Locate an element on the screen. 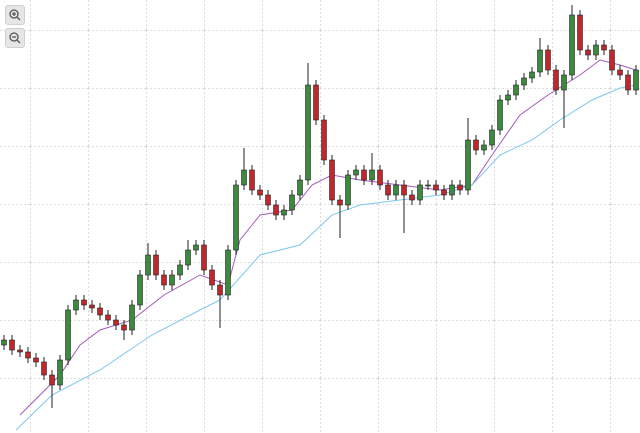  zoom-in-button is located at coordinates (15, 15).